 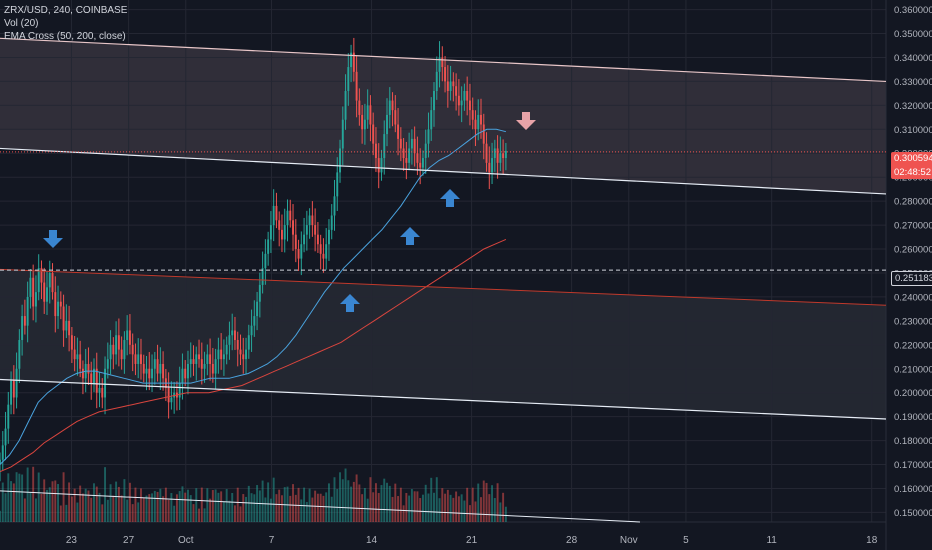 I want to click on x-tick-label: 7, so click(x=272, y=540).